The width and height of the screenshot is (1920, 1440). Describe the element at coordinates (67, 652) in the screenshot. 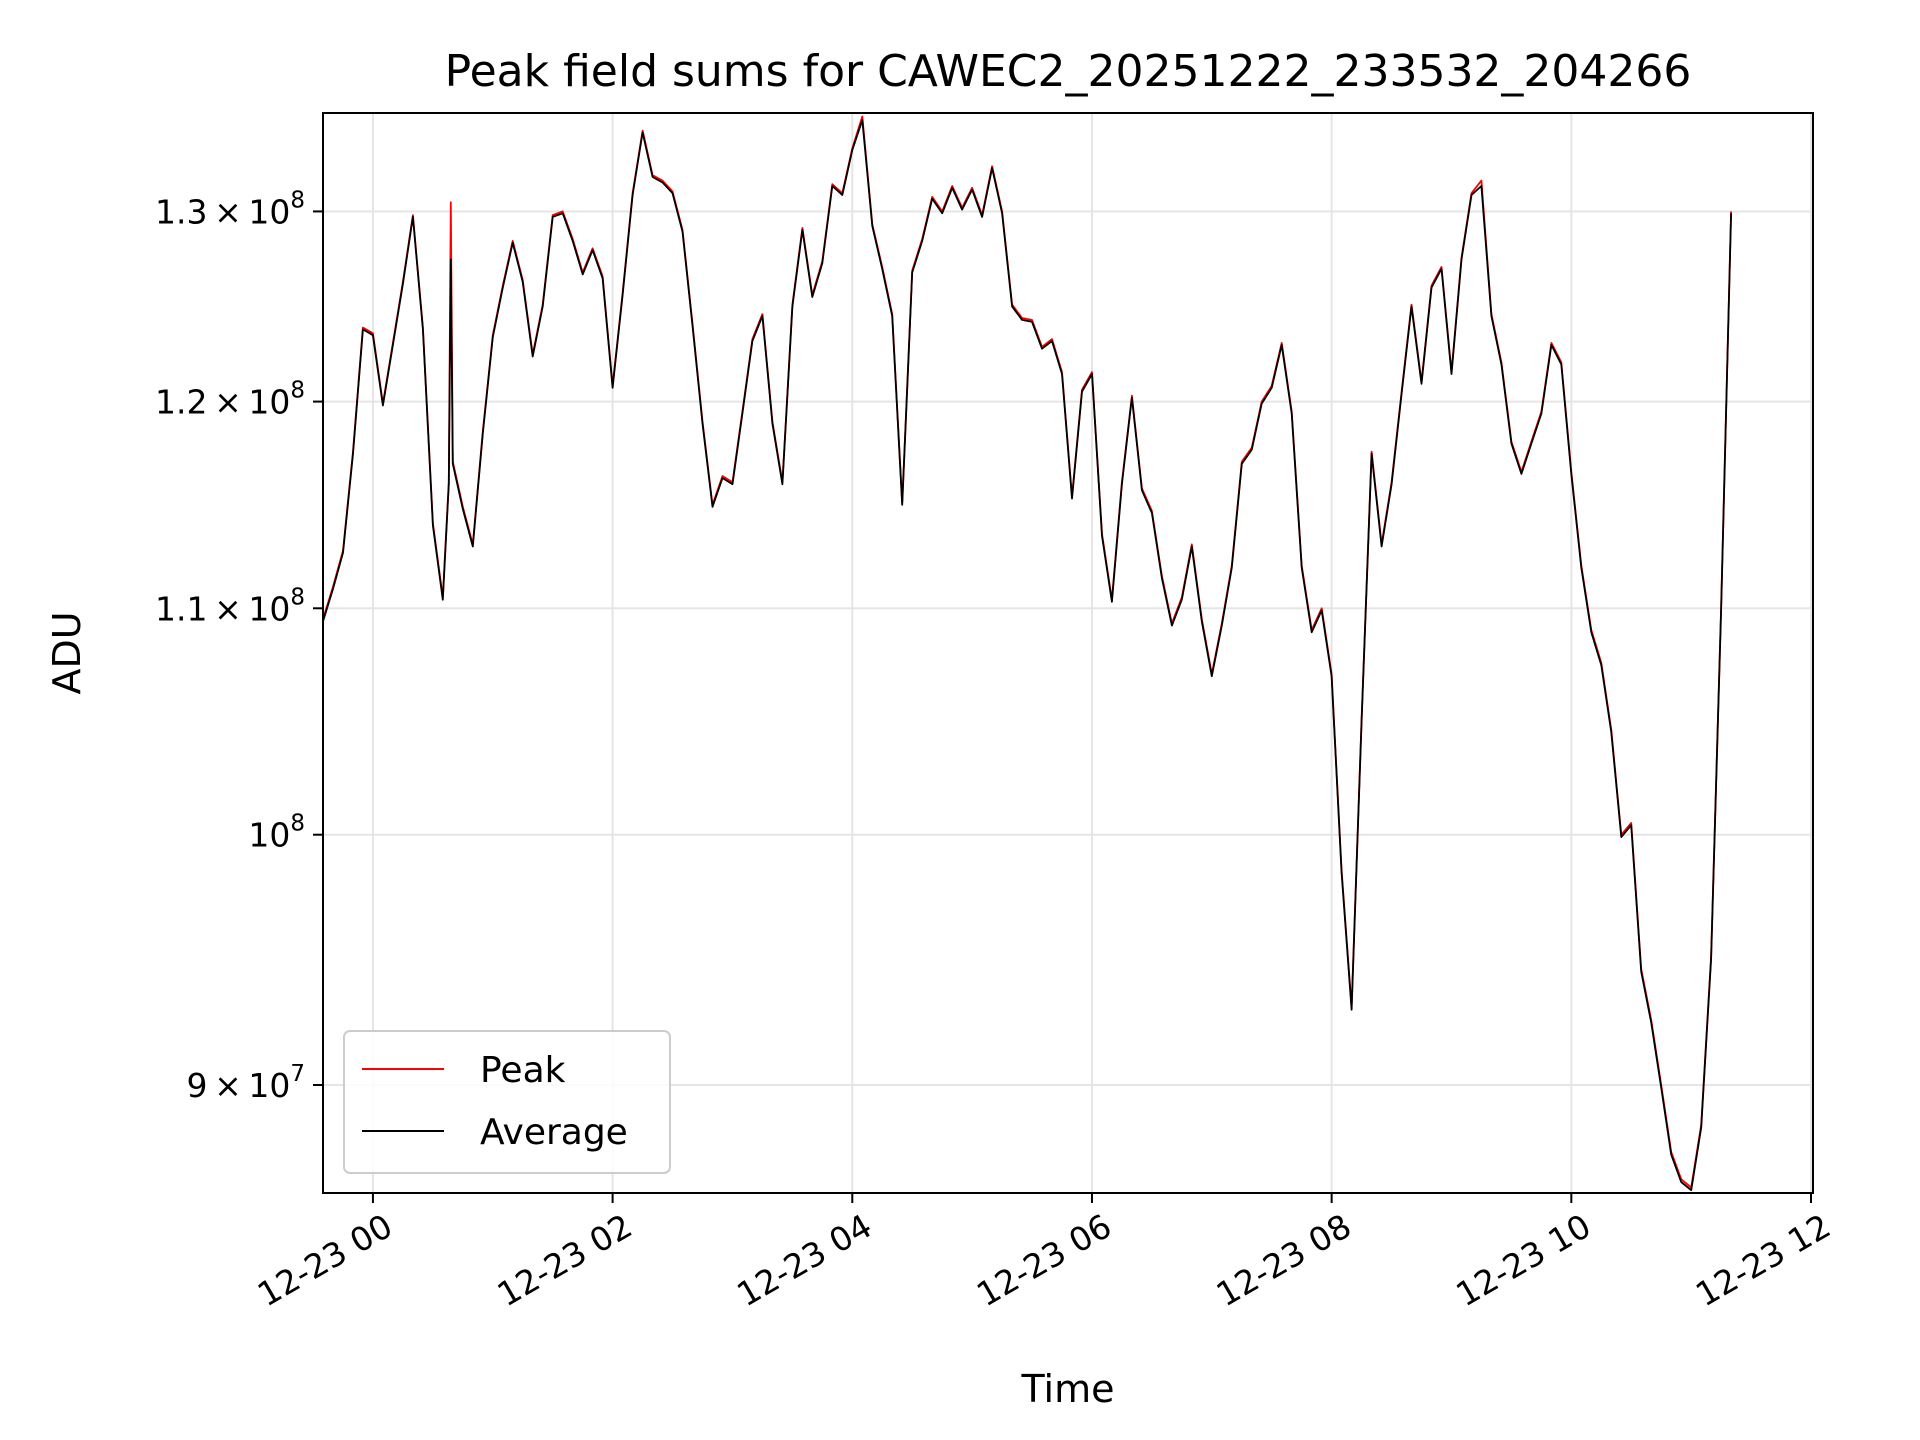

I see `y-axis-label: ADU` at that location.